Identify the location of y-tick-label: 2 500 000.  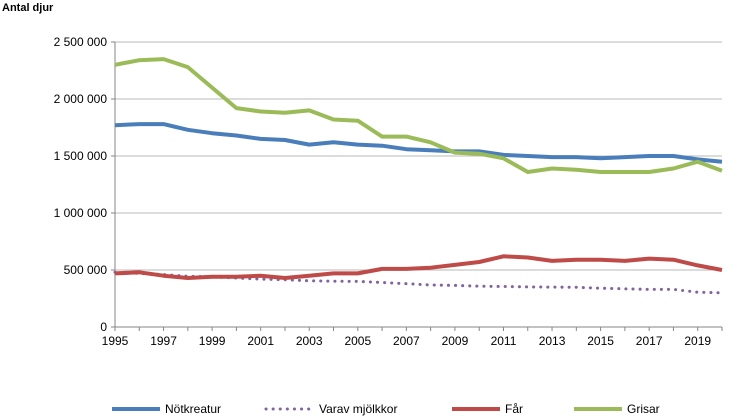
(81, 42).